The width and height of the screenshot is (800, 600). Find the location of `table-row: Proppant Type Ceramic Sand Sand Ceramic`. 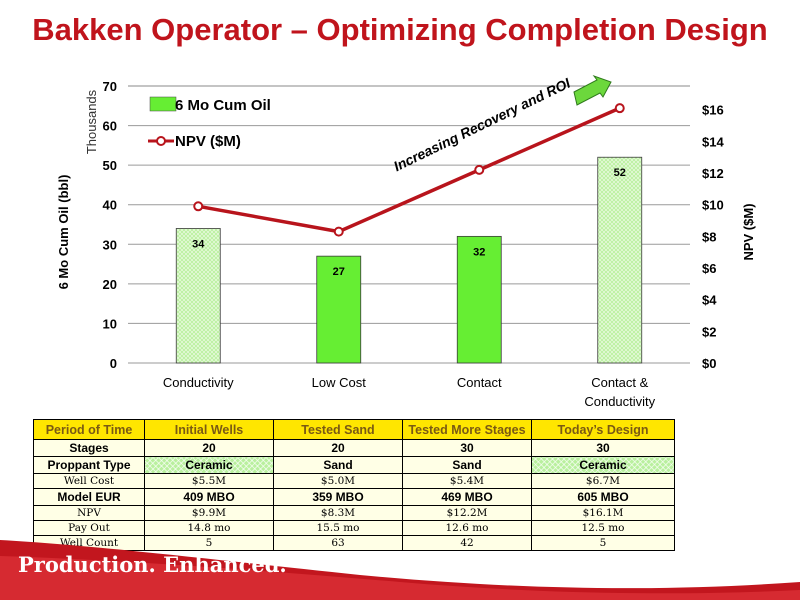

table-row: Proppant Type Ceramic Sand Sand Ceramic is located at coordinates (354, 465).